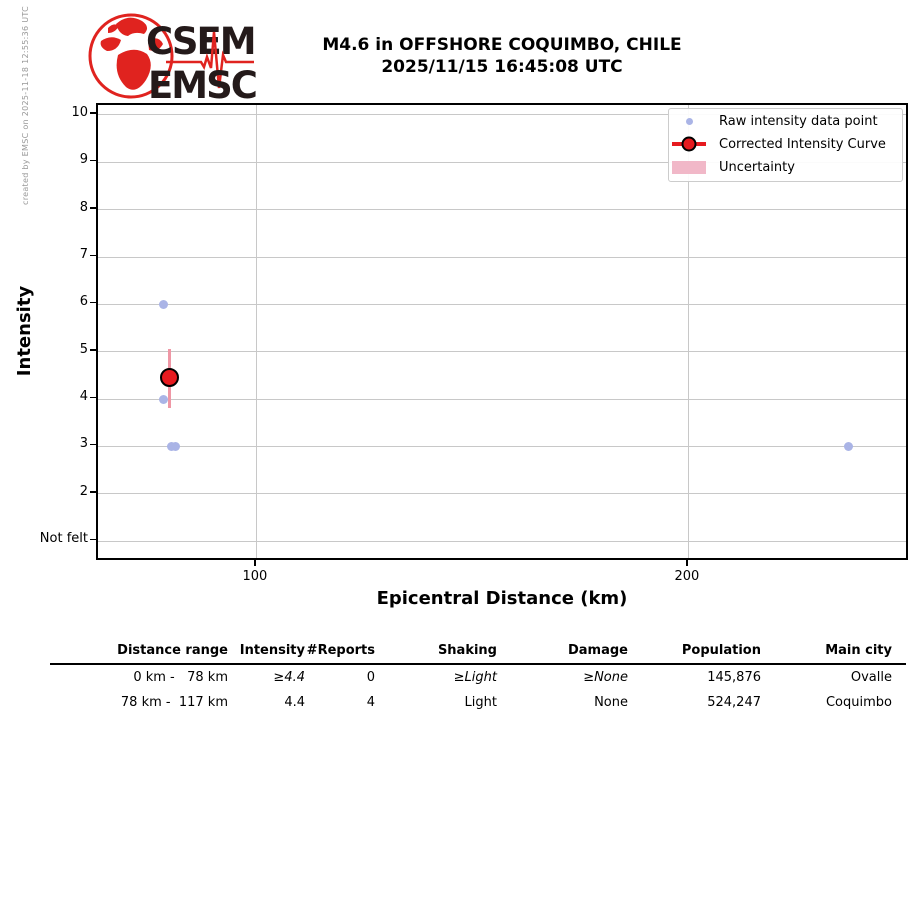 The image size is (915, 905). I want to click on y-tick-label: 4, so click(83, 397).